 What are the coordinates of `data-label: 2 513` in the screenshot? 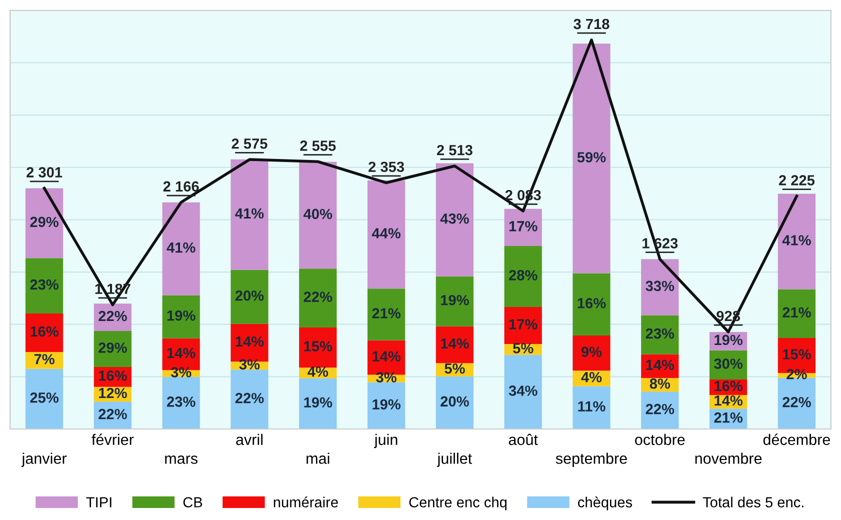 It's located at (454, 150).